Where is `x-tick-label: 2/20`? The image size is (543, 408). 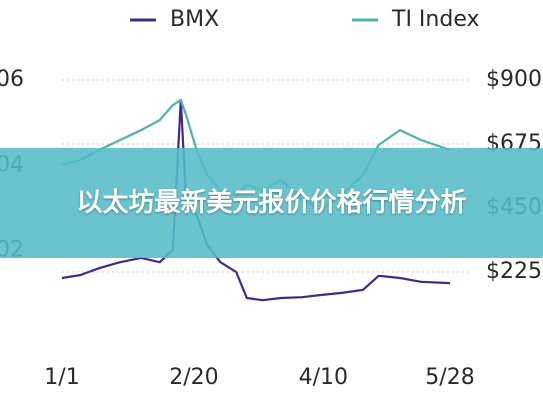
x-tick-label: 2/20 is located at coordinates (193, 377).